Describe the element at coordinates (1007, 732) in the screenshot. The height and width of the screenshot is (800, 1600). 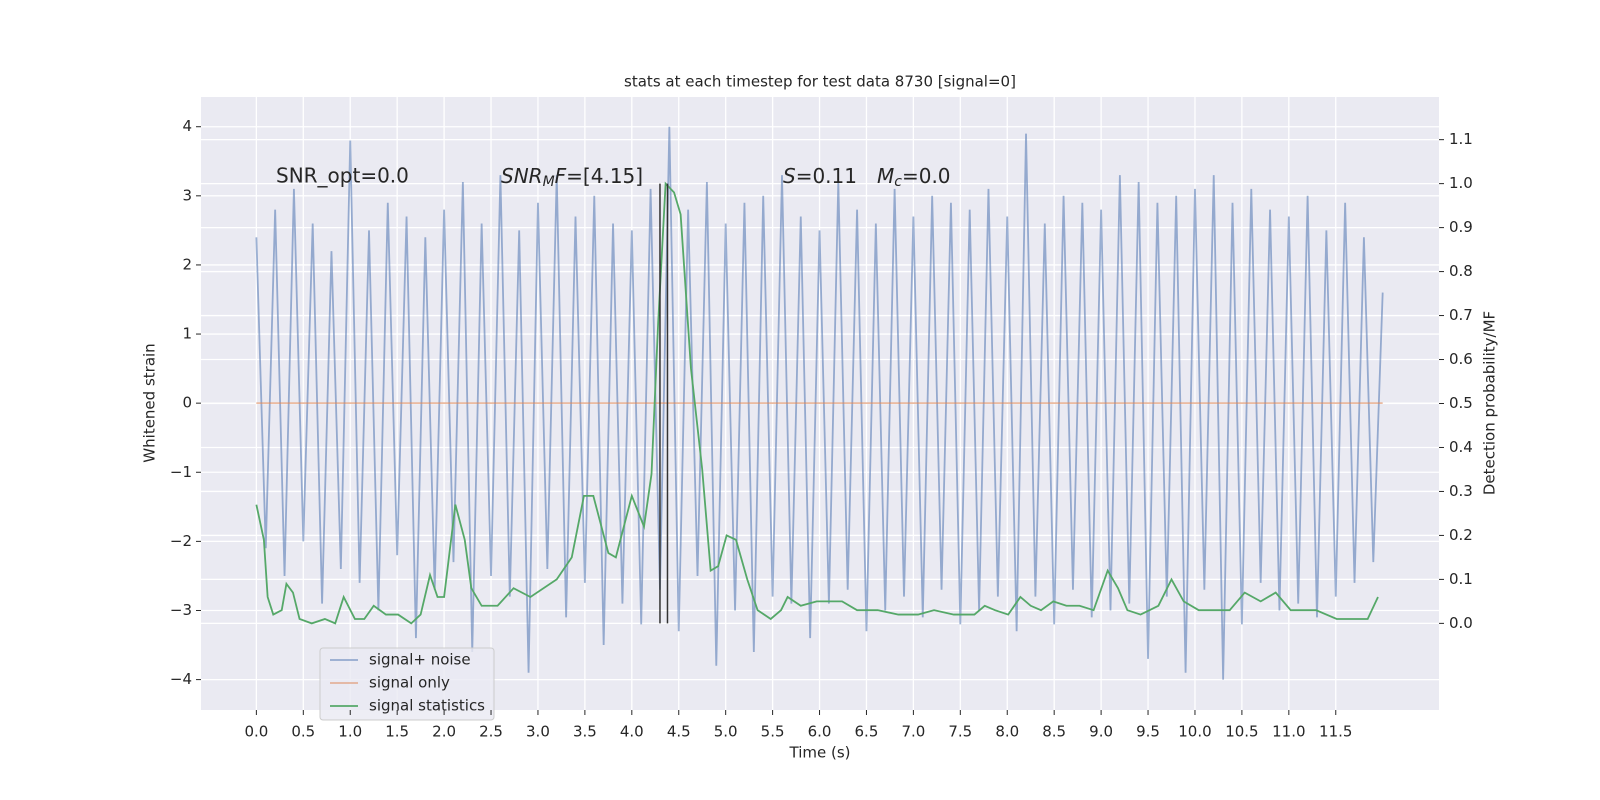
I see `x-tick-label: 8.0` at that location.